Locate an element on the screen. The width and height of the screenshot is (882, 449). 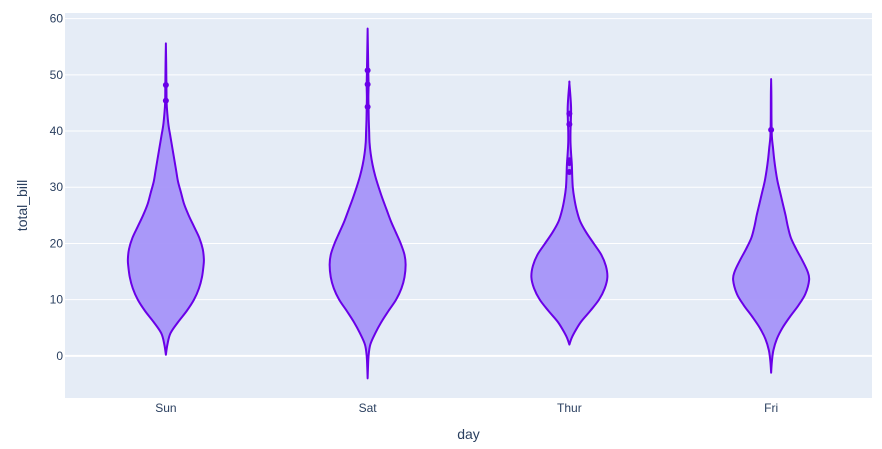
y-axis-title: total_bill is located at coordinates (22, 205).